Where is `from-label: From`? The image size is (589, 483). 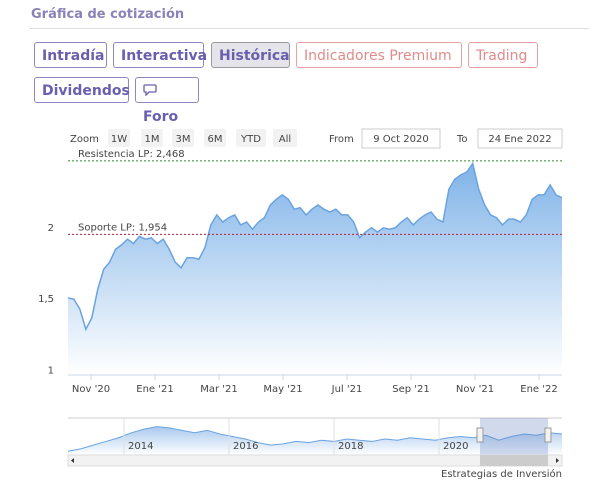
from-label: From is located at coordinates (341, 139).